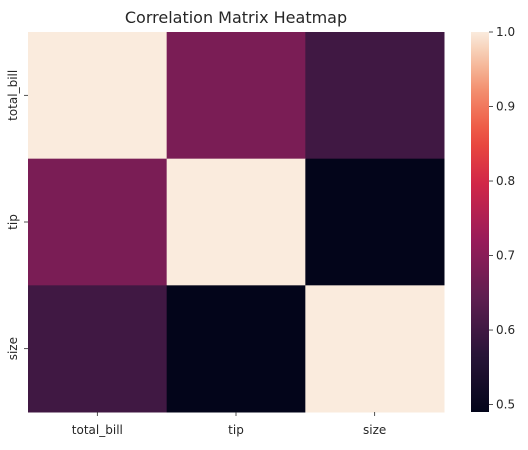 This screenshot has height=450, width=528. Describe the element at coordinates (493, 218) in the screenshot. I see `colorbar: 0.5 0.6 0.7 0.8 0.9 1.0` at that location.